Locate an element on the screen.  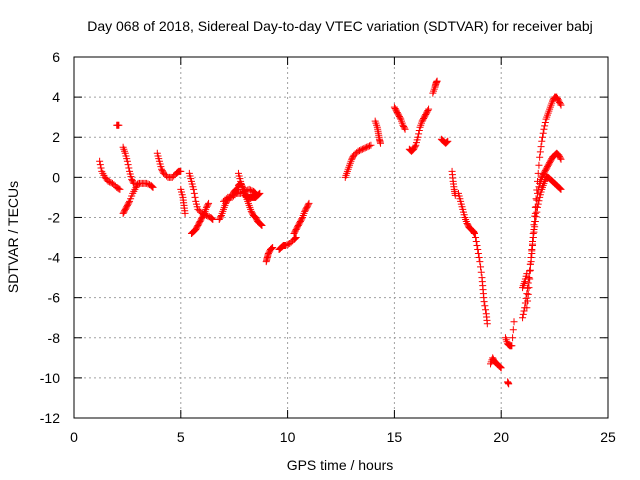
y-tick-label: -6 is located at coordinates (54, 298).